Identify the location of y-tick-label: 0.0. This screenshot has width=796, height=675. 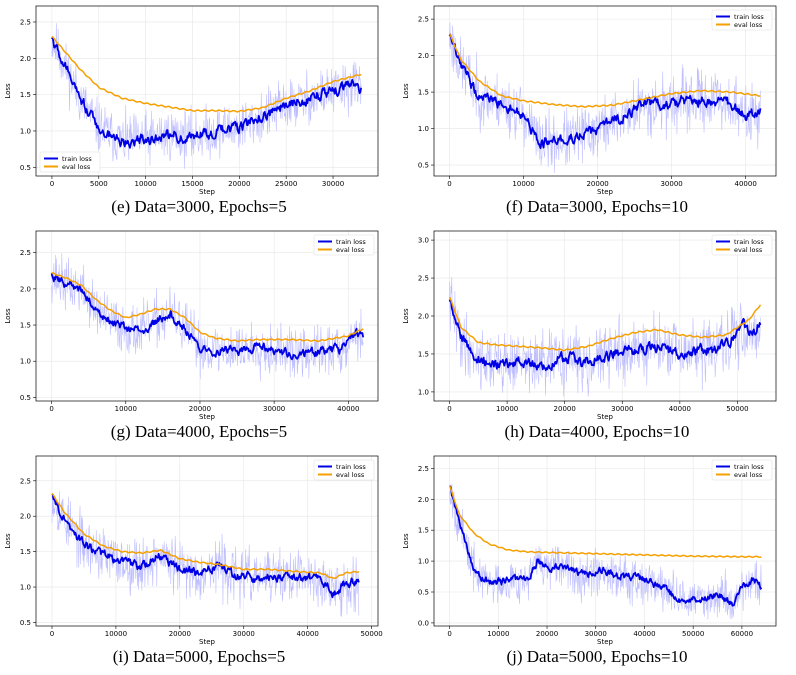
(423, 623).